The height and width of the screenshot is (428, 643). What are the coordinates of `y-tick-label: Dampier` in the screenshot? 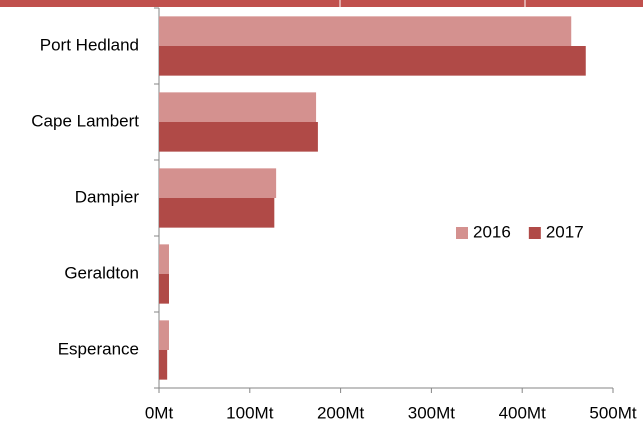 It's located at (107, 196).